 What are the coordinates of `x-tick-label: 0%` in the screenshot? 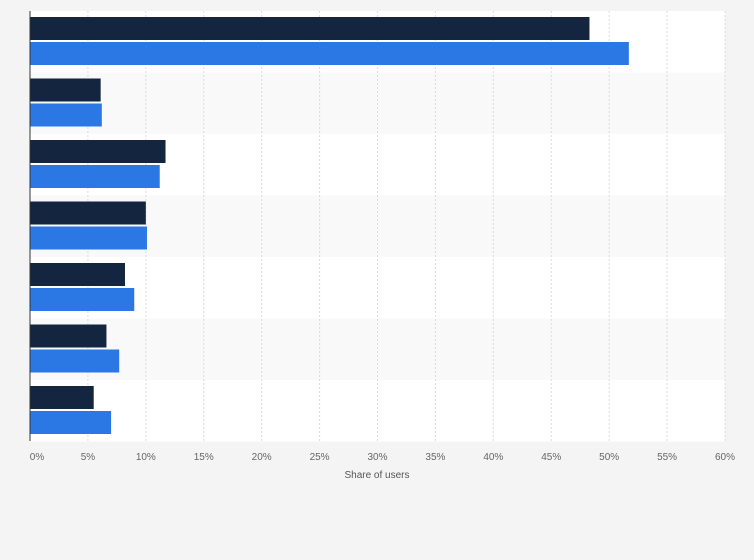 It's located at (37, 457).